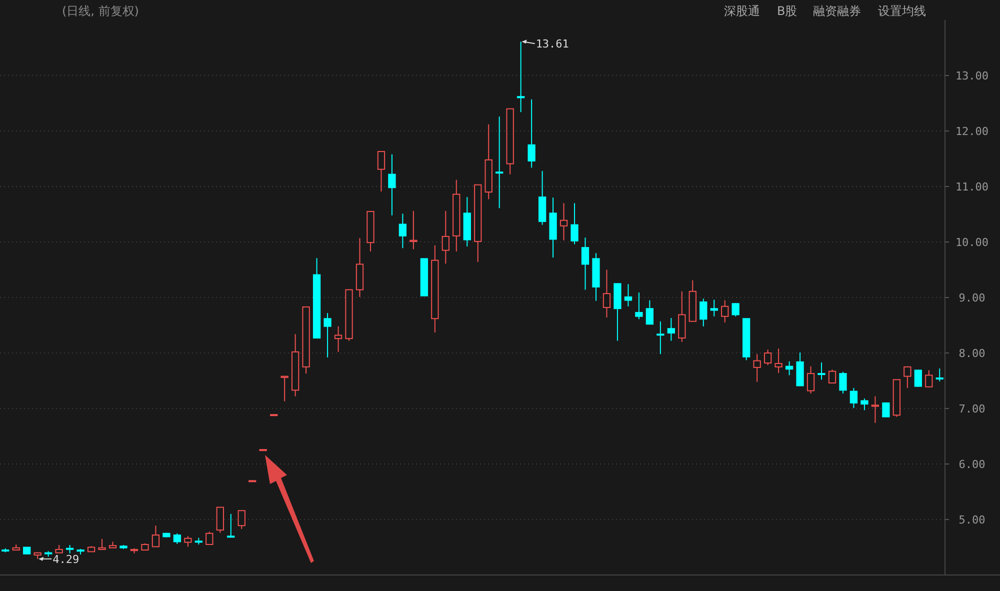 The width and height of the screenshot is (1000, 591). Describe the element at coordinates (100, 11) in the screenshot. I see `chart-subtitle: (日线, 前复权)` at that location.